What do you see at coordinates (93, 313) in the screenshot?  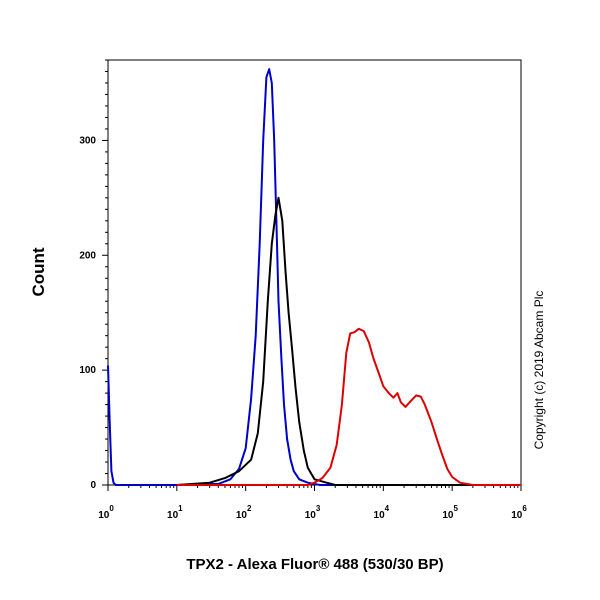 I see `y-axis-ticks: 0 100 200 300` at bounding box center [93, 313].